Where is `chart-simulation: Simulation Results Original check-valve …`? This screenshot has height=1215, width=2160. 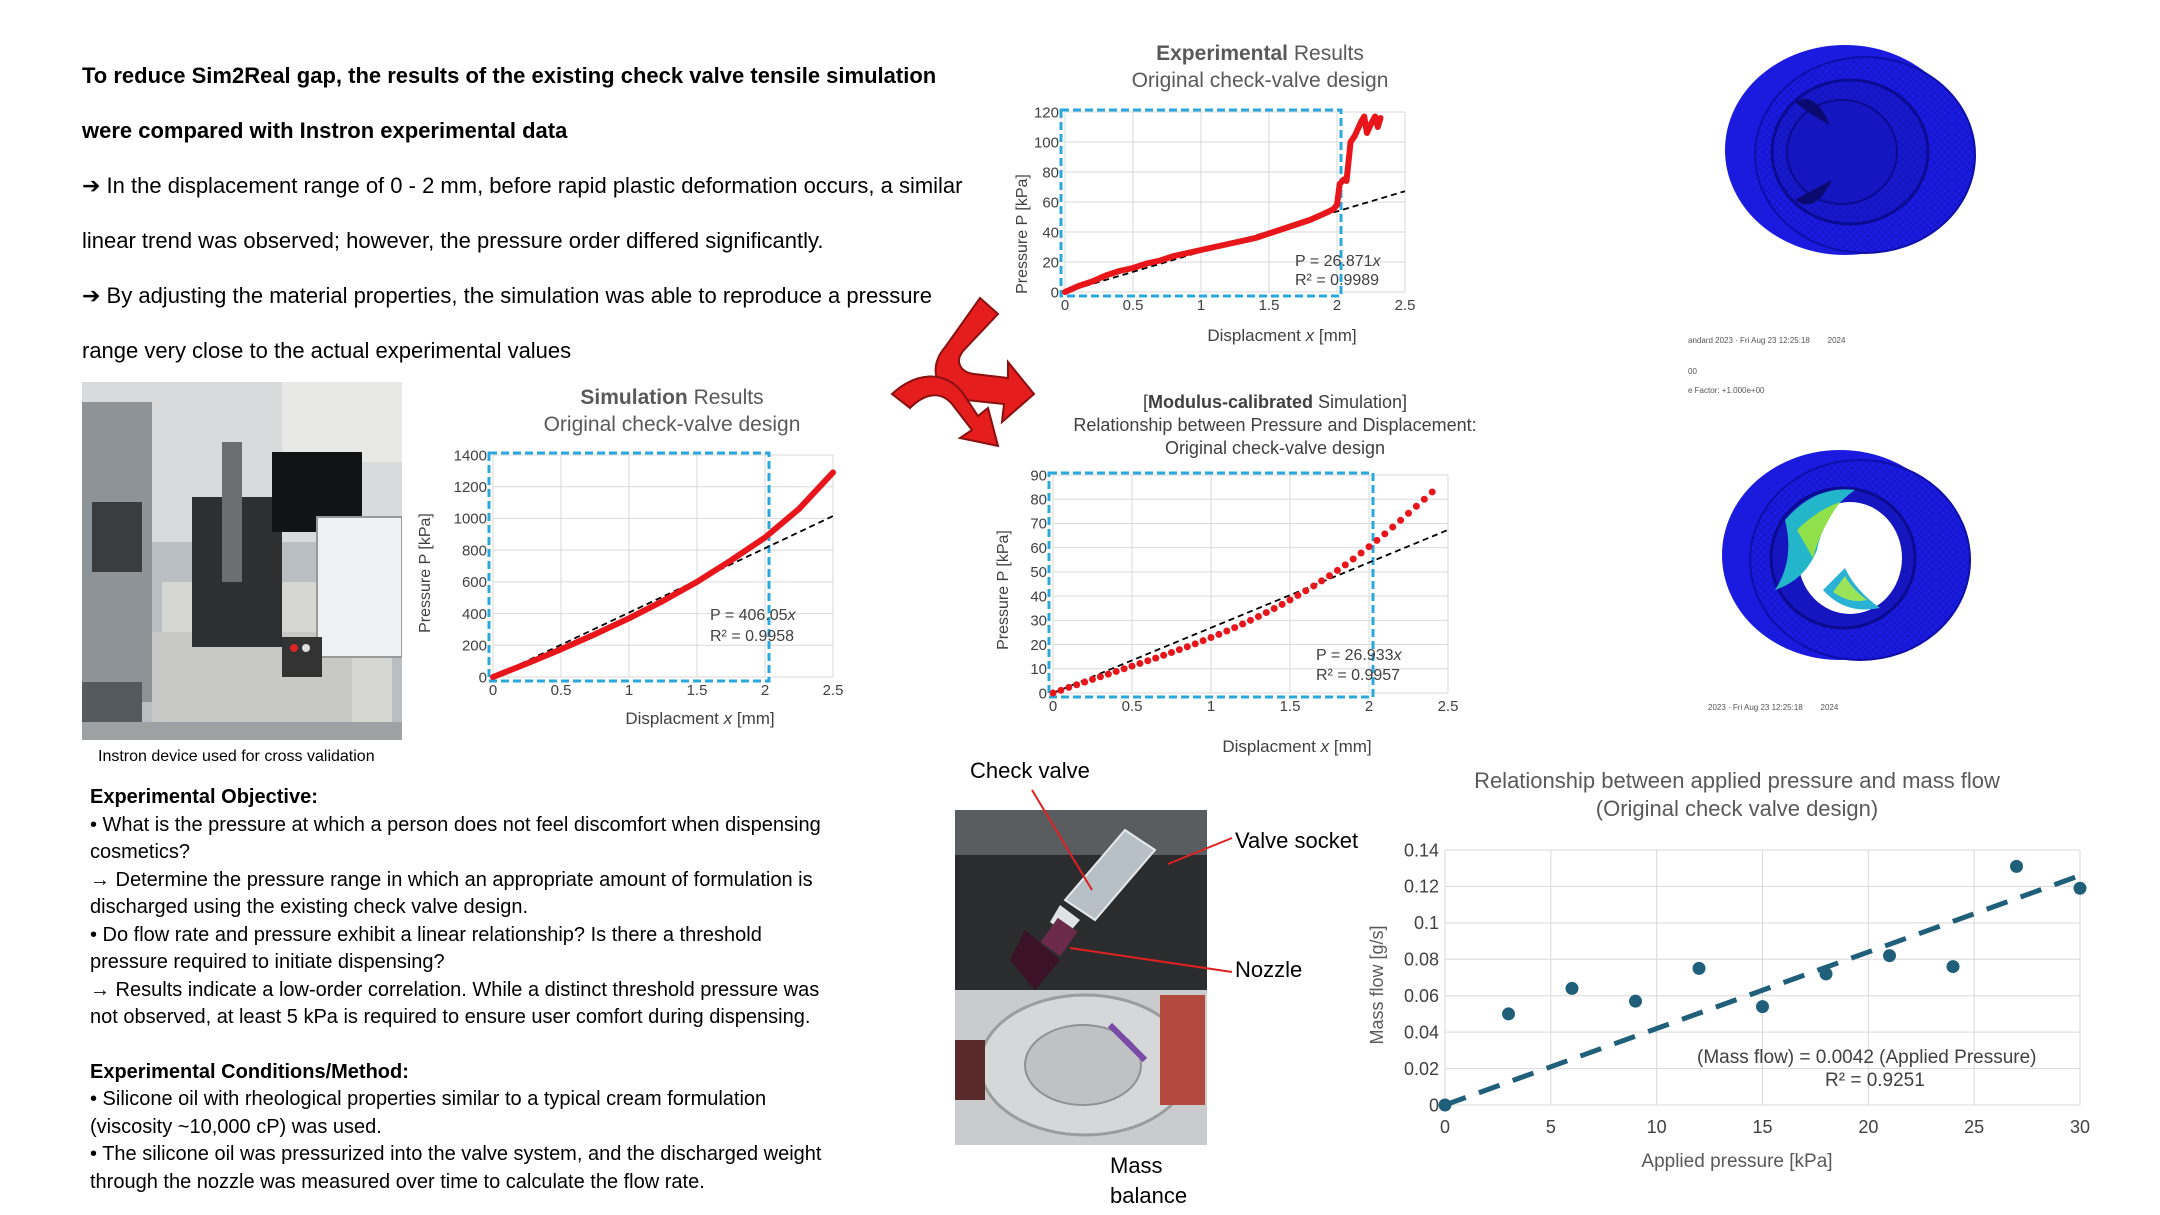 chart-simulation: Simulation Results Original check-valve … is located at coordinates (670, 555).